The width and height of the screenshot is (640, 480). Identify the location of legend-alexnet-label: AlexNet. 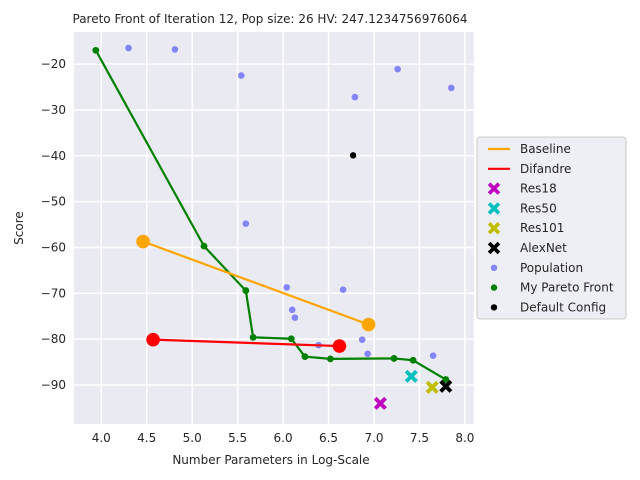
(543, 248).